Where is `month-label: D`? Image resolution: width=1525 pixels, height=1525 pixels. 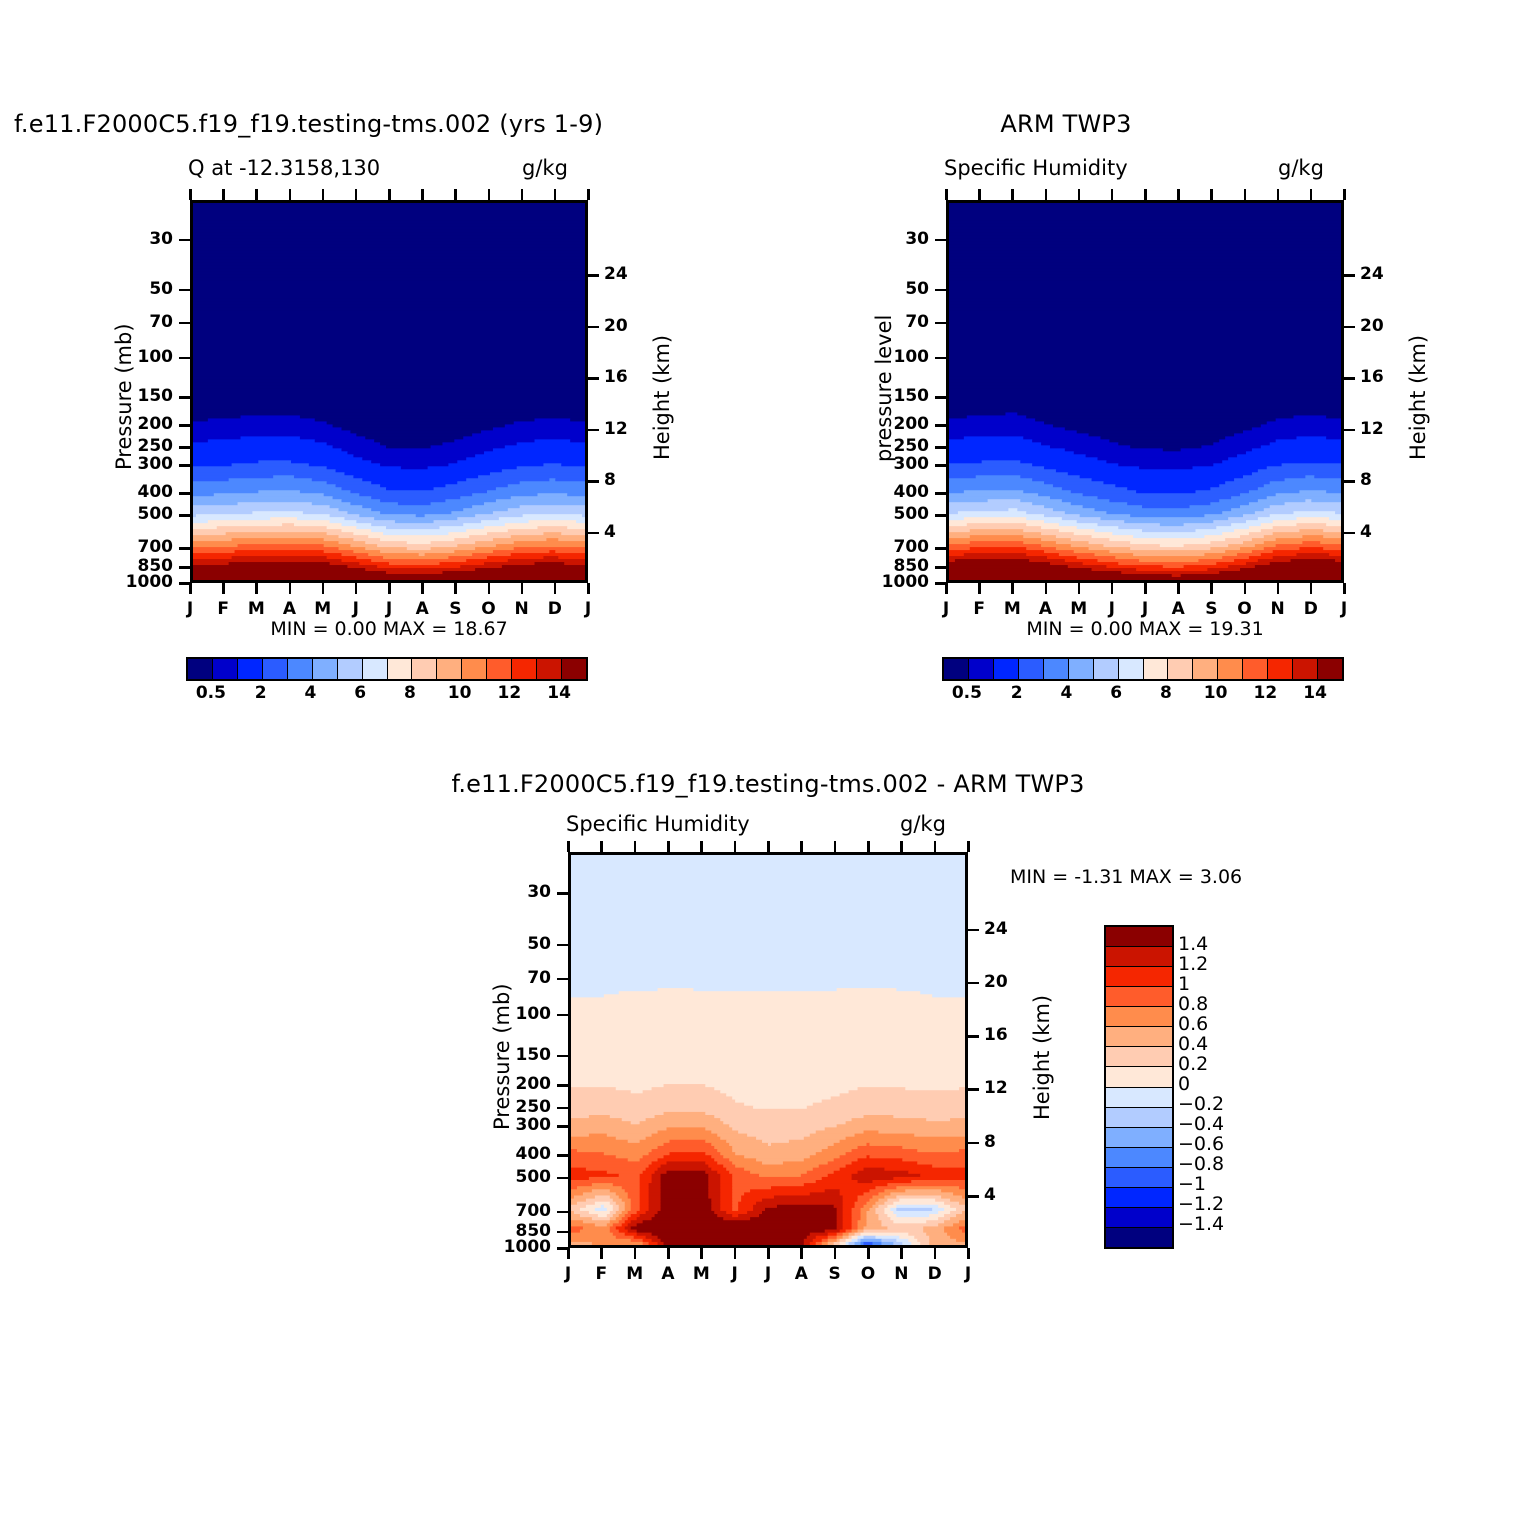
month-label: D is located at coordinates (934, 1274).